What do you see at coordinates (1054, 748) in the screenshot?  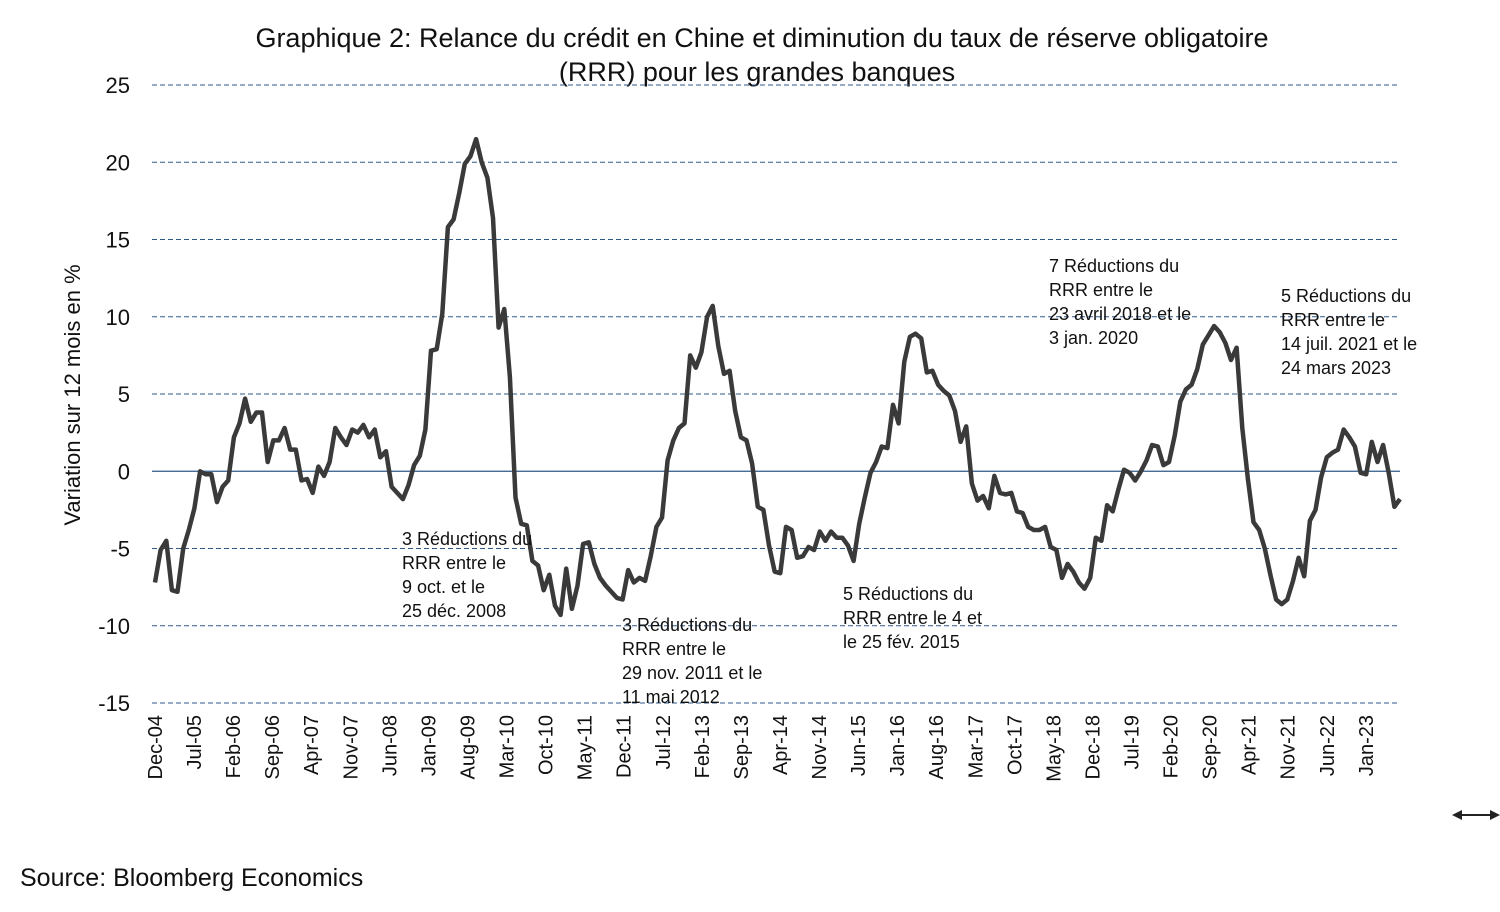 I see `x-tick-label: May-18` at bounding box center [1054, 748].